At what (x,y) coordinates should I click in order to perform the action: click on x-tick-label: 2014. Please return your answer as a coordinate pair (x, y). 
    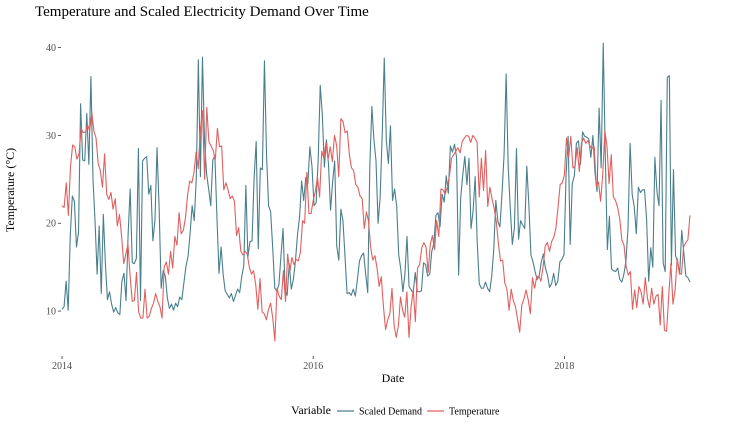
    Looking at the image, I should click on (62, 366).